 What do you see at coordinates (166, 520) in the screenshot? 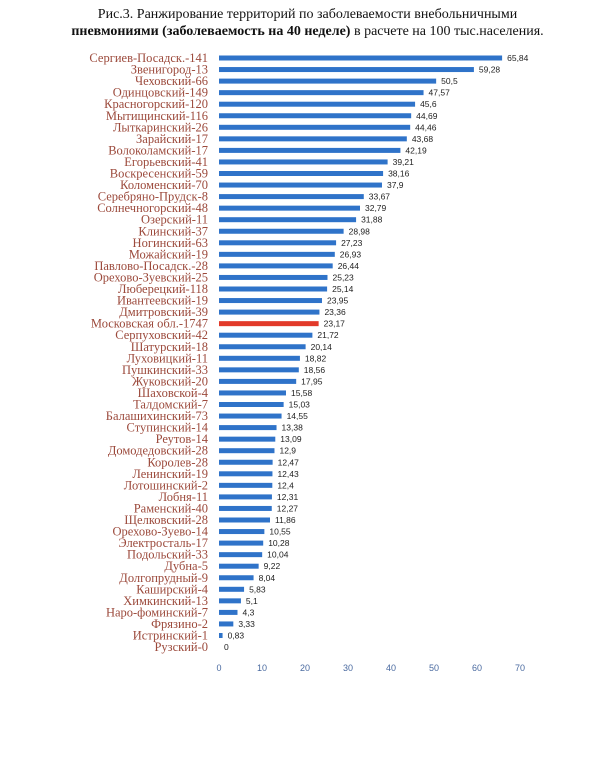
I see `category-label: Щелковский-28` at bounding box center [166, 520].